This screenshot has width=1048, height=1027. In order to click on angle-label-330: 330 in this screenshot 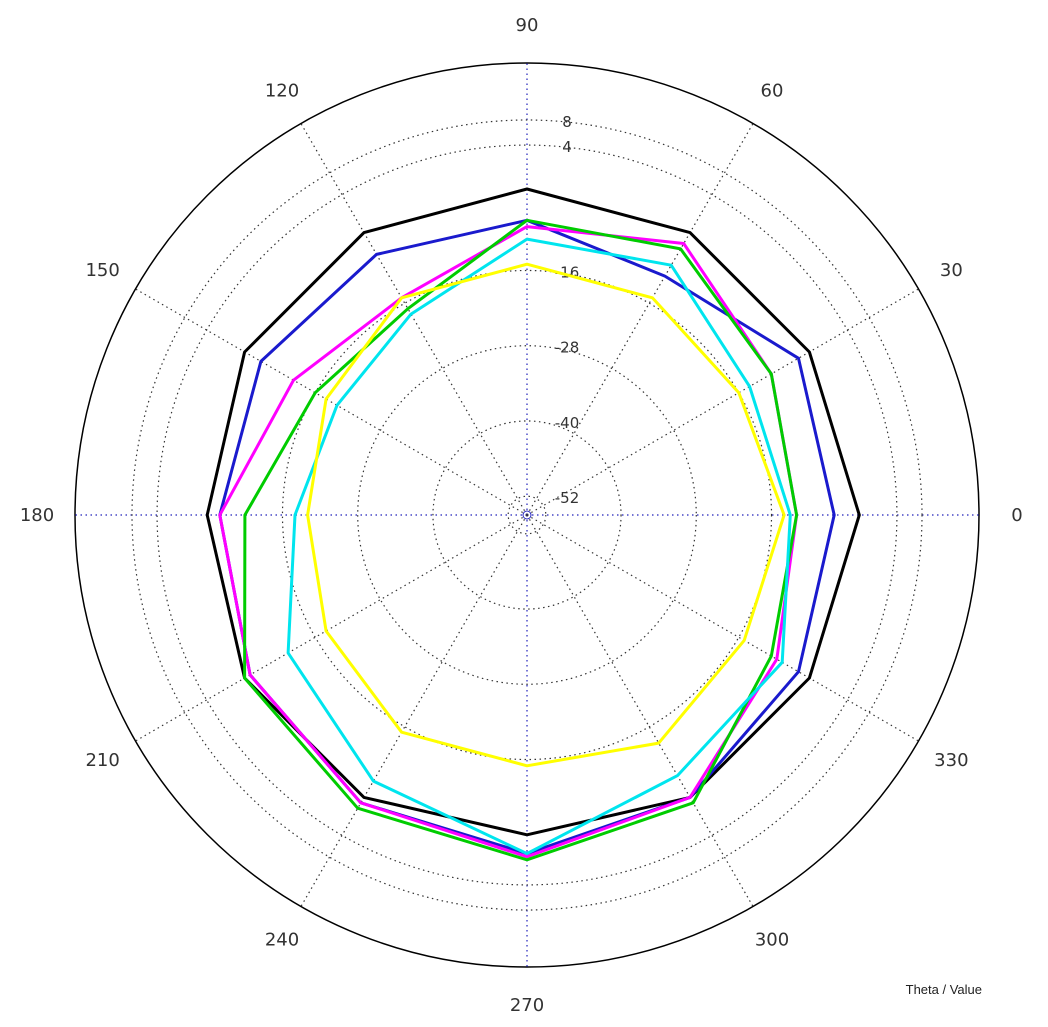, I will do `click(951, 760)`.